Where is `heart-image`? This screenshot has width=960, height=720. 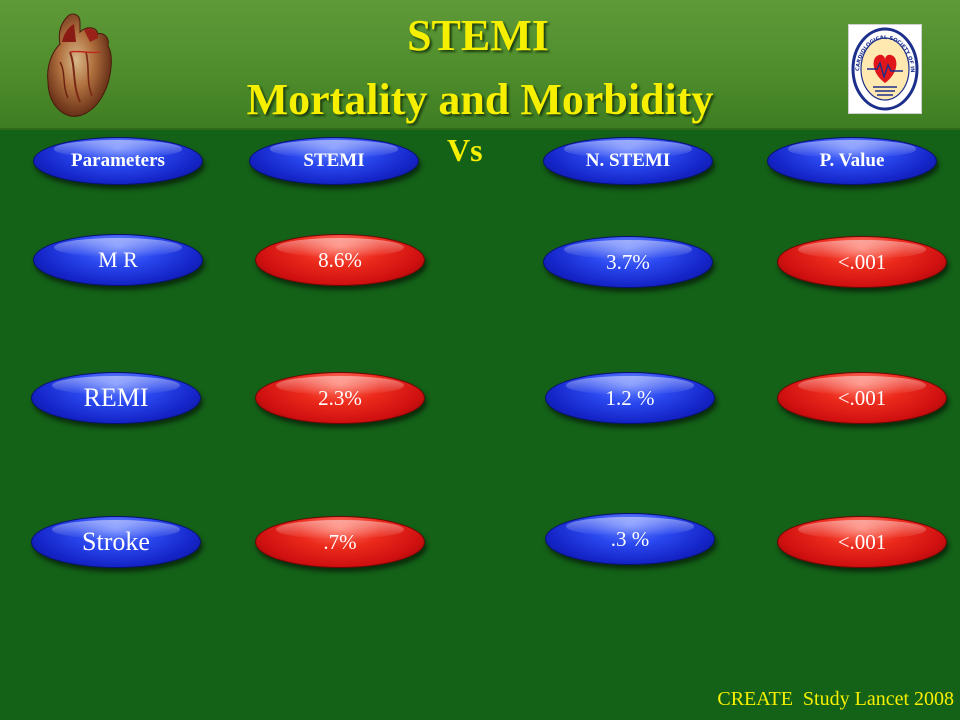 heart-image is located at coordinates (79, 65).